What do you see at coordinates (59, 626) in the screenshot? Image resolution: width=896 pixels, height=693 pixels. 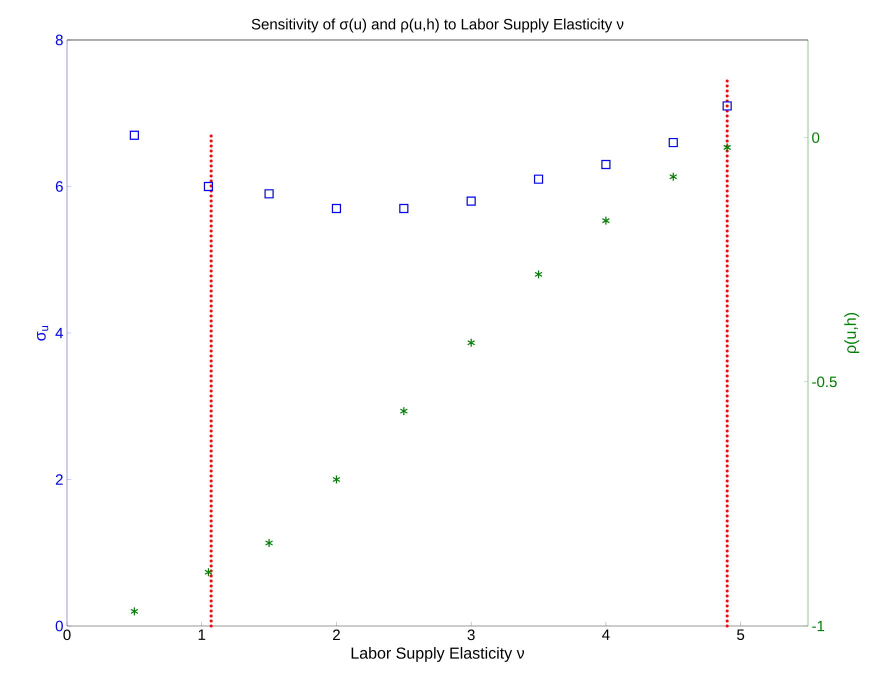 I see `y-tick-label: 0` at bounding box center [59, 626].